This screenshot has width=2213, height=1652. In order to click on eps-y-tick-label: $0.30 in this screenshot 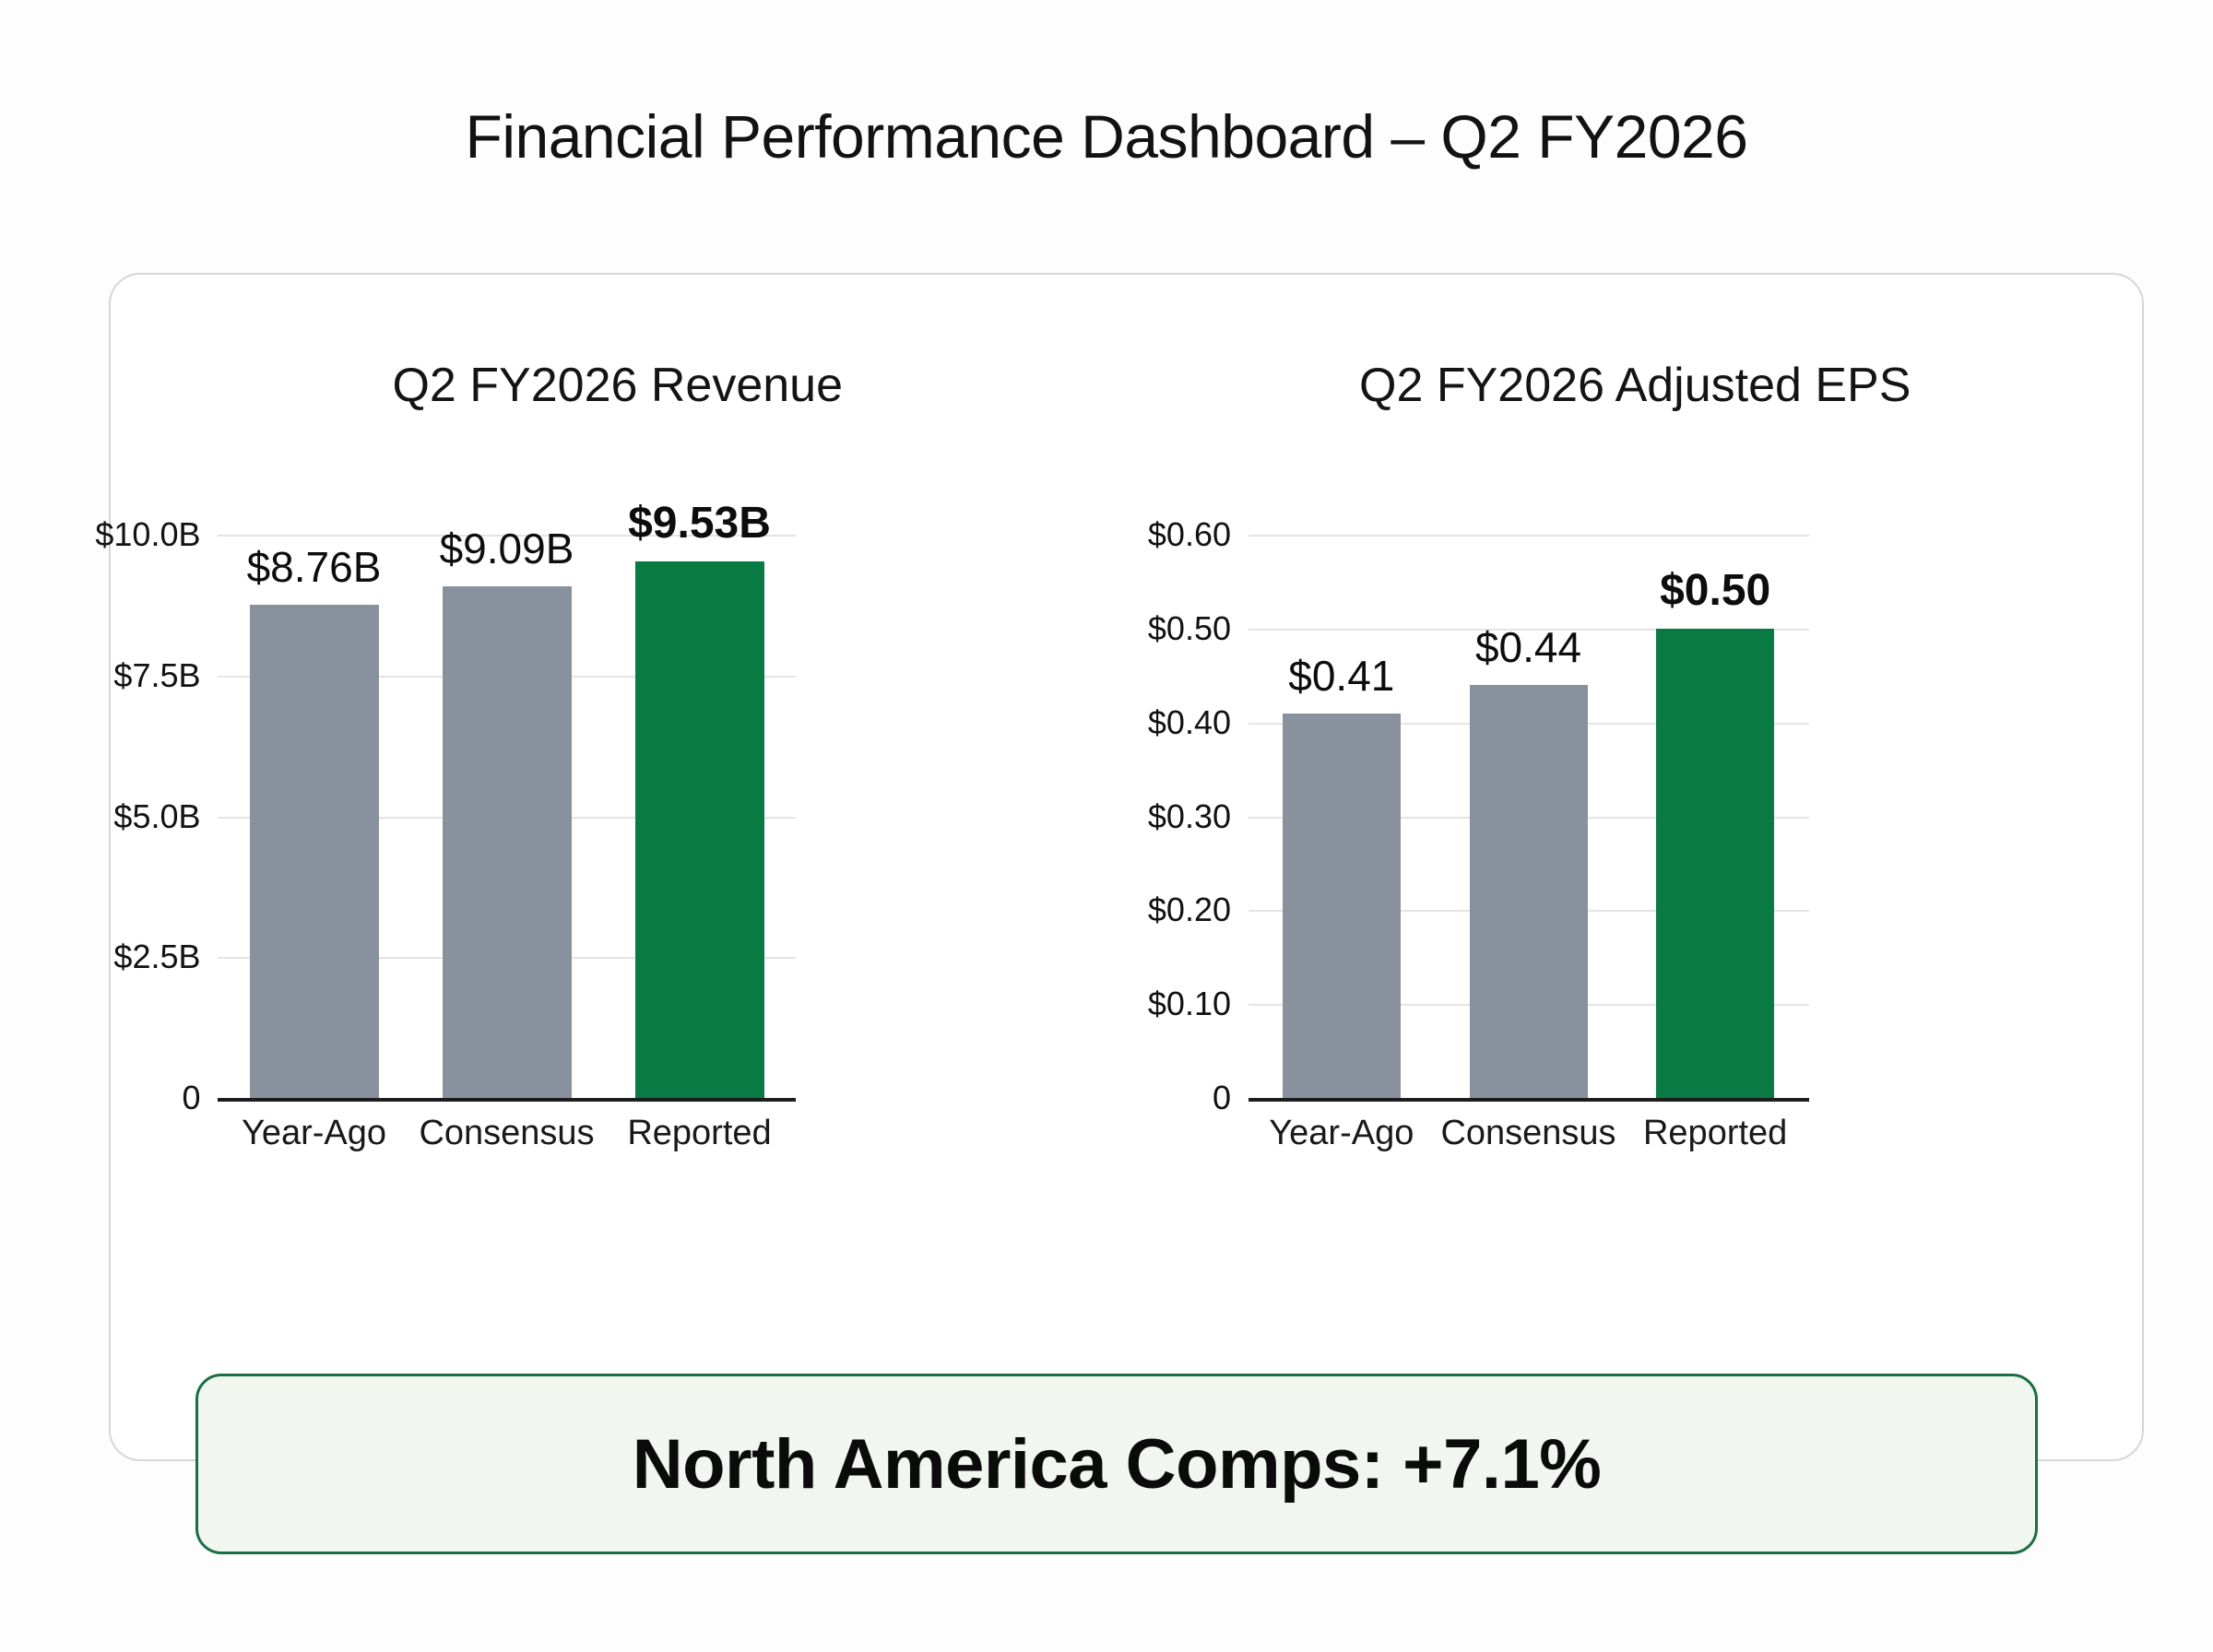, I will do `click(1189, 815)`.